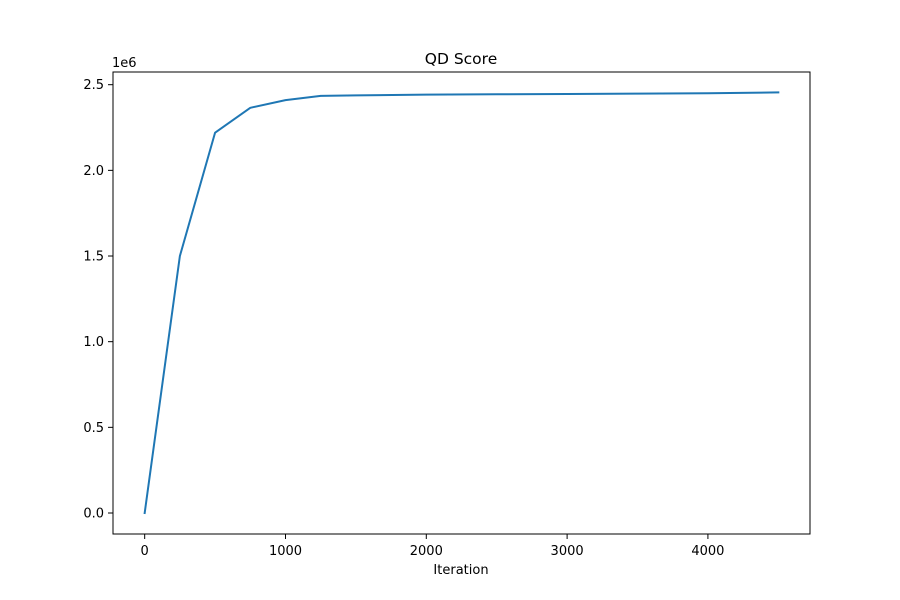  Describe the element at coordinates (93, 428) in the screenshot. I see `y-tick-label: 0.5` at that location.